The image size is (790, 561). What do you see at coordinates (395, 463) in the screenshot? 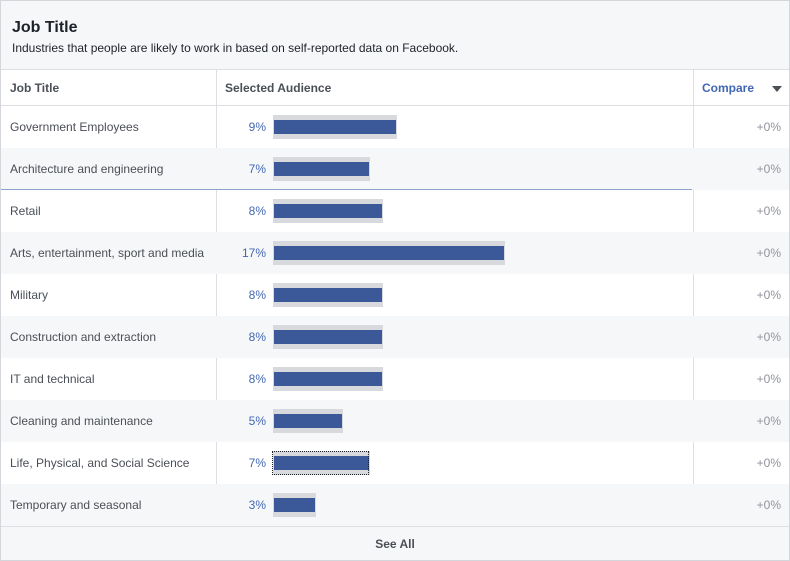
I see `table-row: Life, Physical, and Social Science 7% +0%` at bounding box center [395, 463].